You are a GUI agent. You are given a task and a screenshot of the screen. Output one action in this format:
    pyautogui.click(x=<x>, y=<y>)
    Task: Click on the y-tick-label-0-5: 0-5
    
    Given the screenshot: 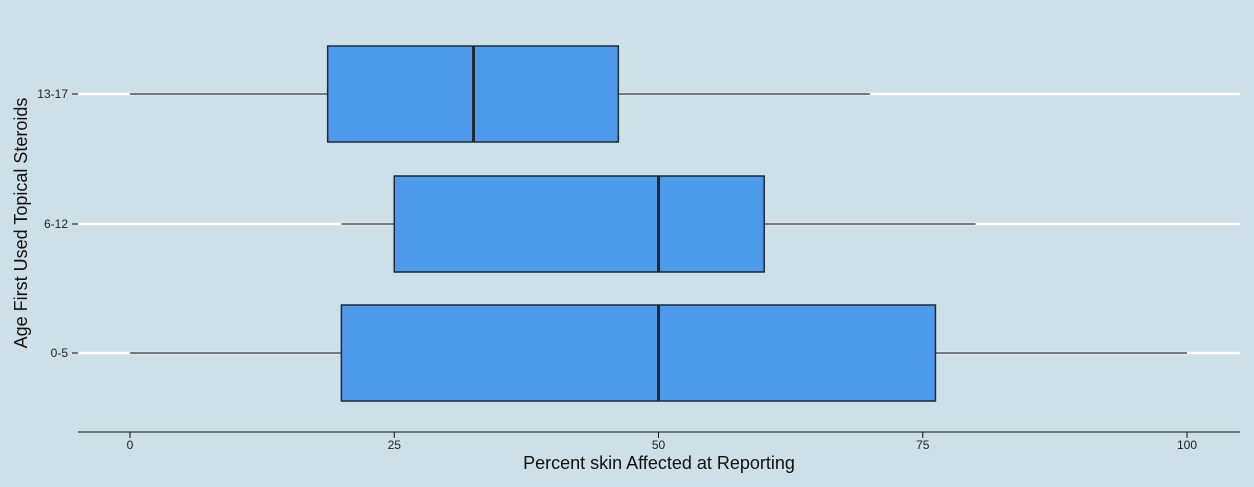 What is the action you would take?
    pyautogui.click(x=60, y=353)
    